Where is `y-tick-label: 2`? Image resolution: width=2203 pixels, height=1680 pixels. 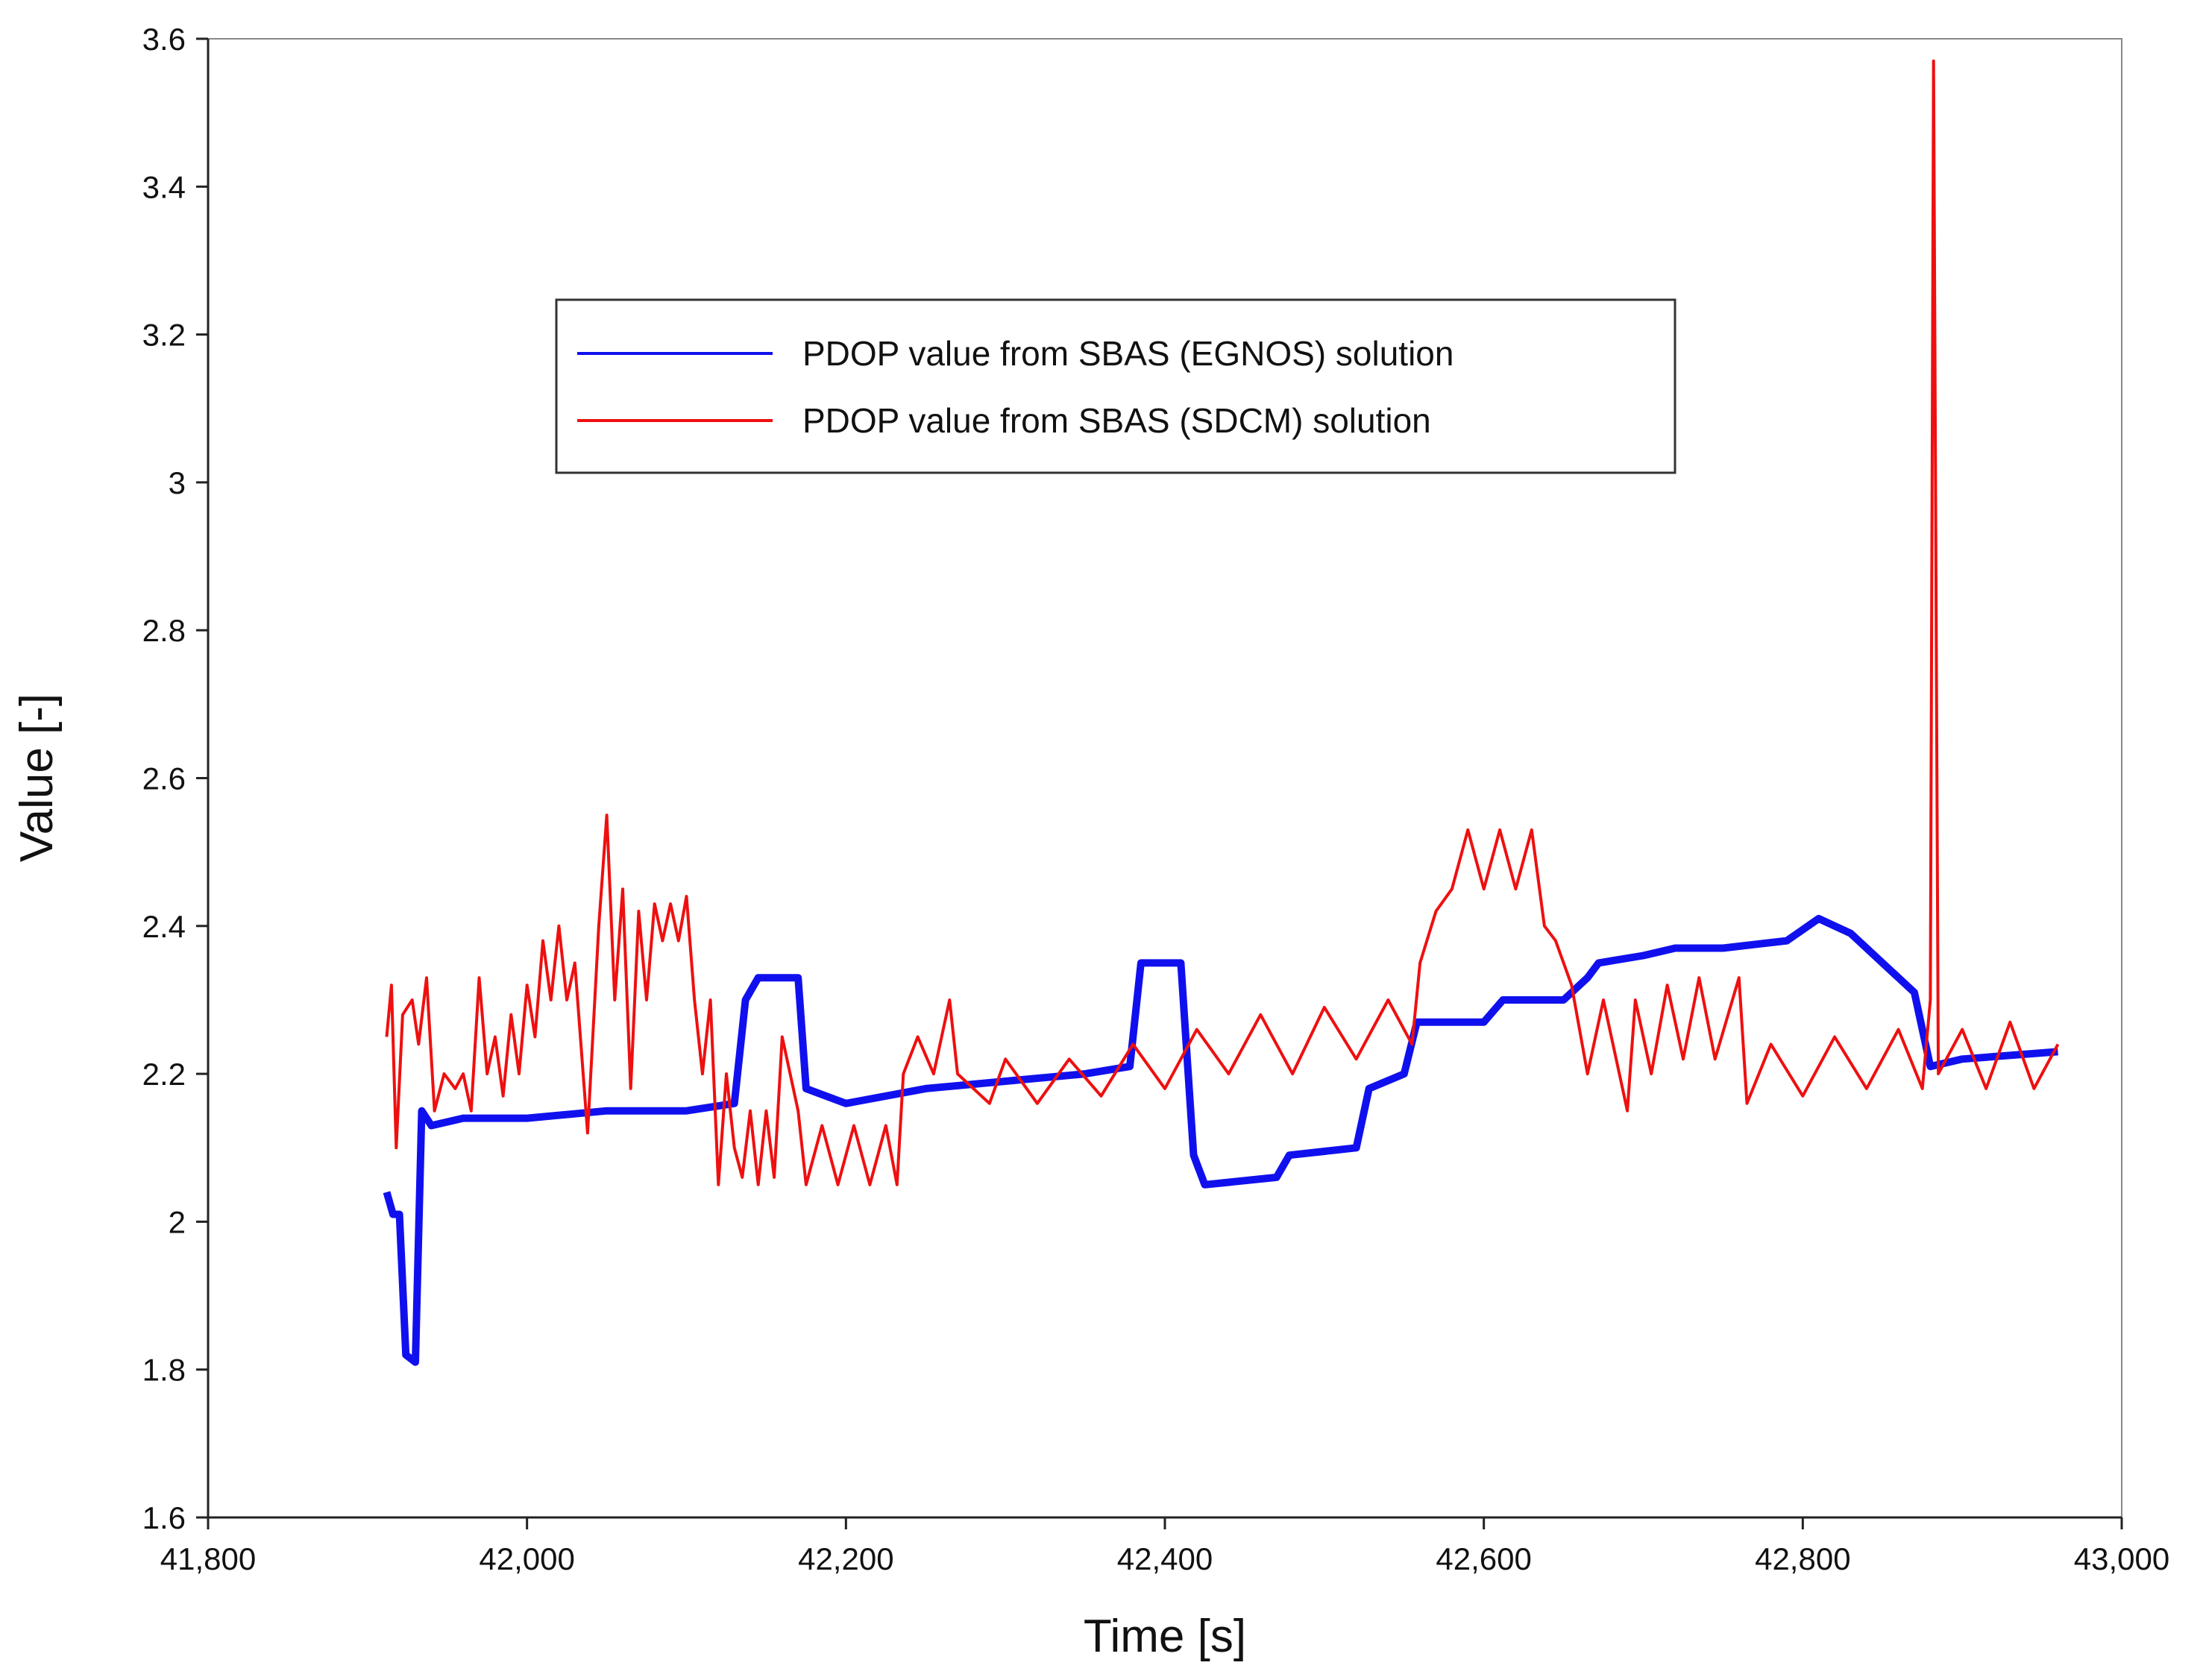
y-tick-label: 2 is located at coordinates (177, 1221).